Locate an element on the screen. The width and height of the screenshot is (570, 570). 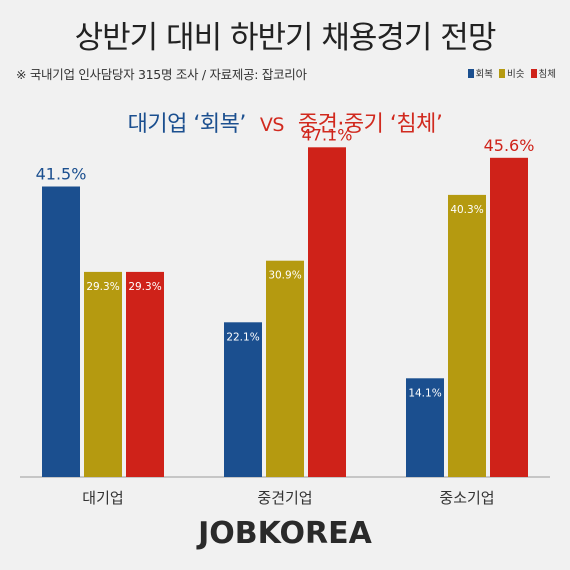
data-label-similar-1: 29.3% is located at coordinates (102, 287).